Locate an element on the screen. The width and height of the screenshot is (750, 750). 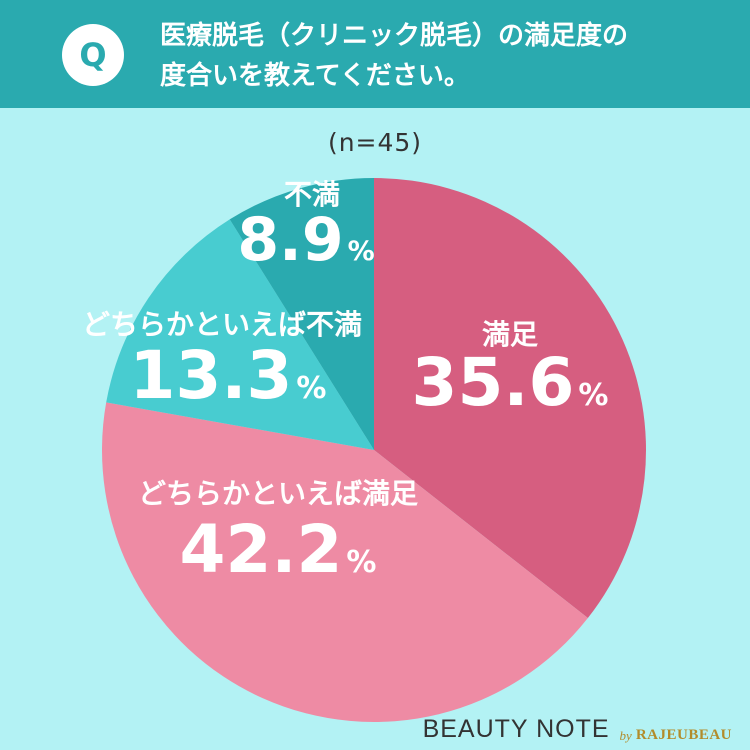
slice-value-label: 8.9% is located at coordinates (305, 240).